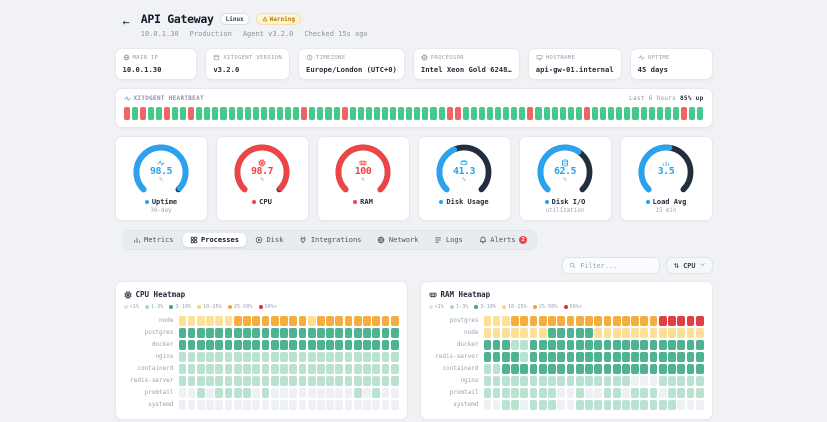 This screenshot has height=422, width=827. I want to click on tab-logs: Logs, so click(448, 240).